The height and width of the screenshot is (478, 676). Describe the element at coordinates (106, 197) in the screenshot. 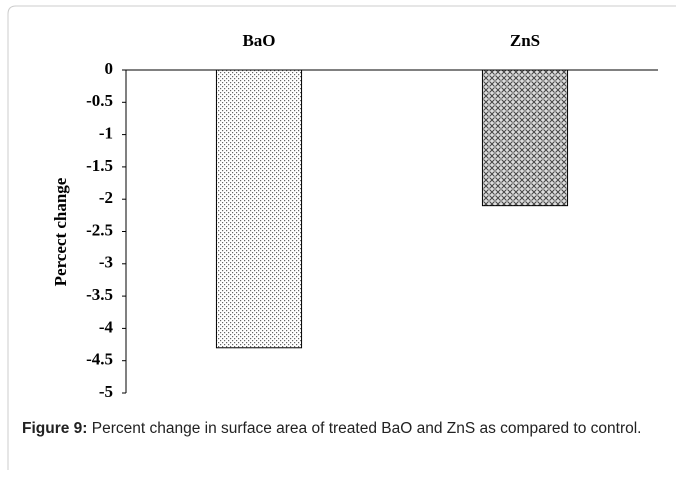

I see `y-tick-label: -2` at that location.